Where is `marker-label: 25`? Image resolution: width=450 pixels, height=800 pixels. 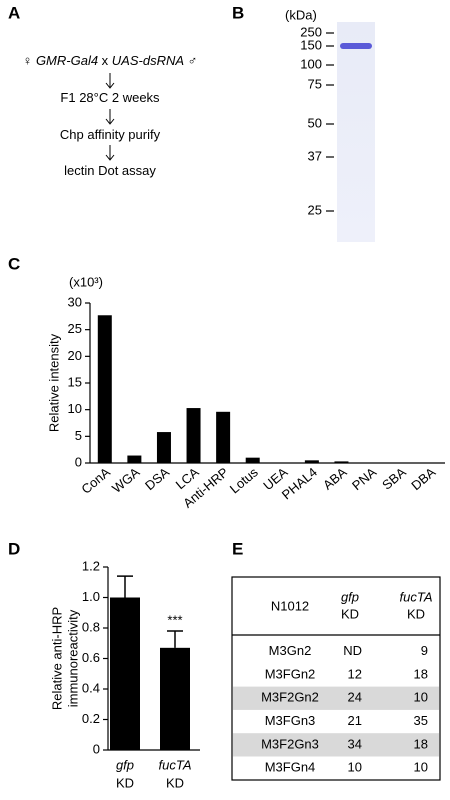 marker-label: 25 is located at coordinates (315, 209).